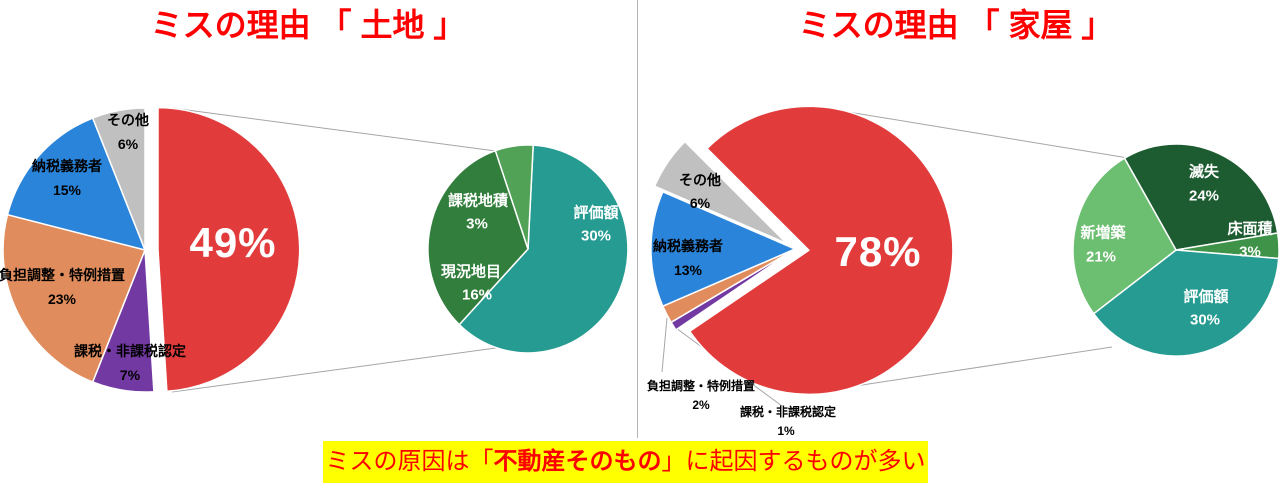 The image size is (1286, 485). I want to click on pie-slice-滅失, so click(1201, 197).